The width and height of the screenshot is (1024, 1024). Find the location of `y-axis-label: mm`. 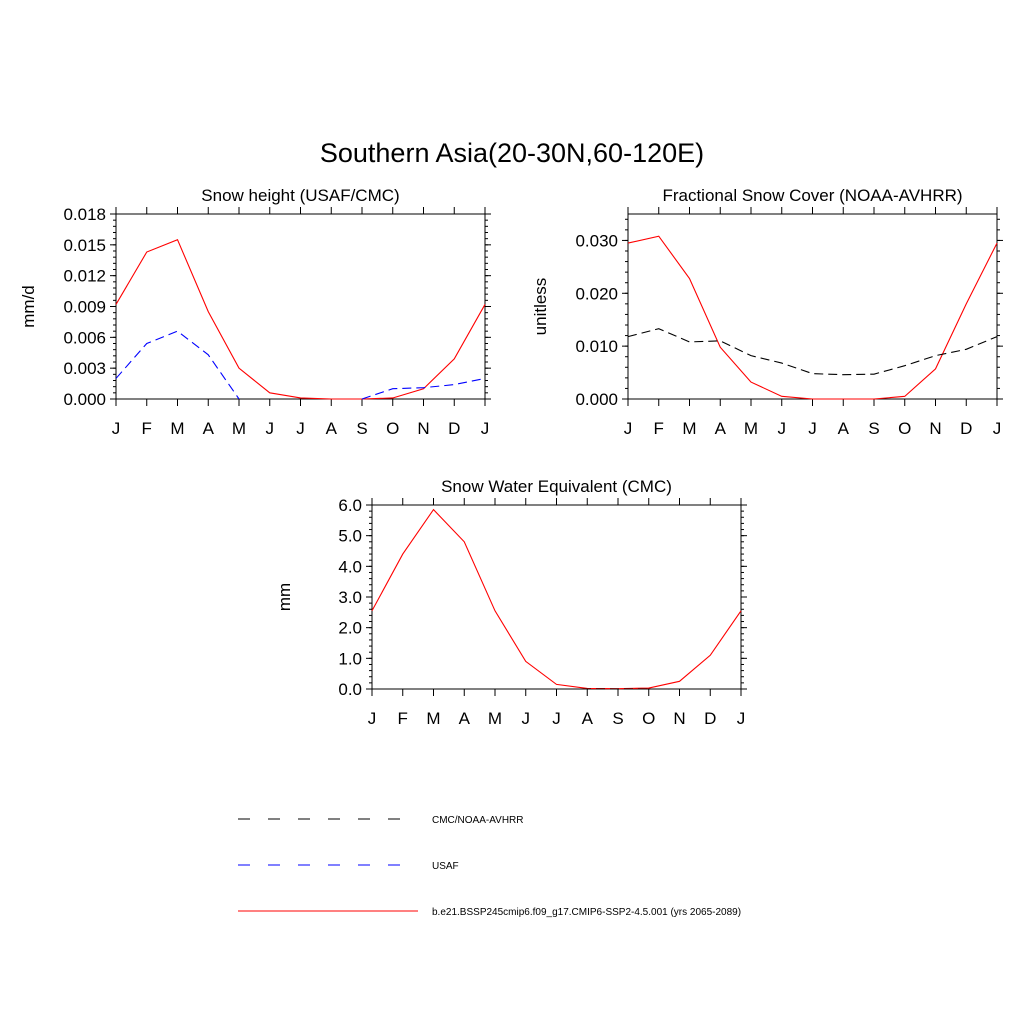

y-axis-label: mm is located at coordinates (284, 597).